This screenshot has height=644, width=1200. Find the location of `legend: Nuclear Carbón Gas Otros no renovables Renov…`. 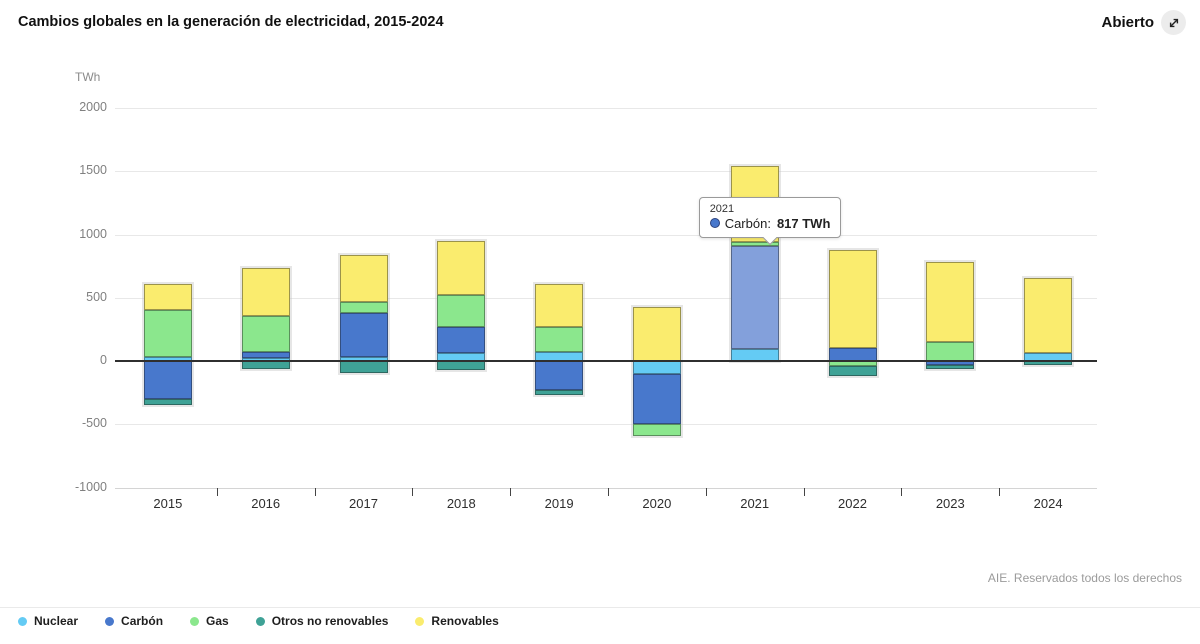

legend: Nuclear Carbón Gas Otros no renovables Renov… is located at coordinates (272, 621).